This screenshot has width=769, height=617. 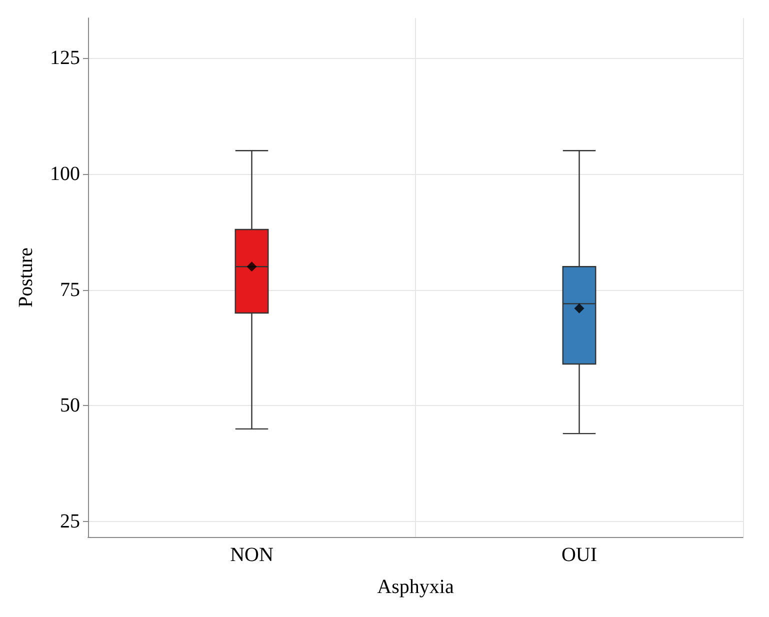 What do you see at coordinates (26, 277) in the screenshot?
I see `y-axis-title: Posture` at bounding box center [26, 277].